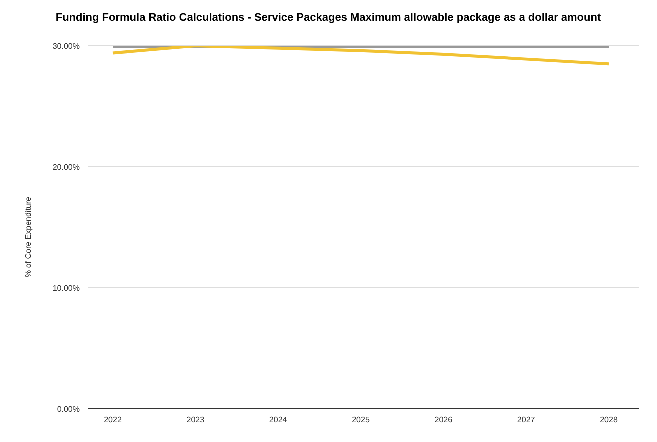 This screenshot has width=657, height=442. I want to click on line-series, so click(361, 56).